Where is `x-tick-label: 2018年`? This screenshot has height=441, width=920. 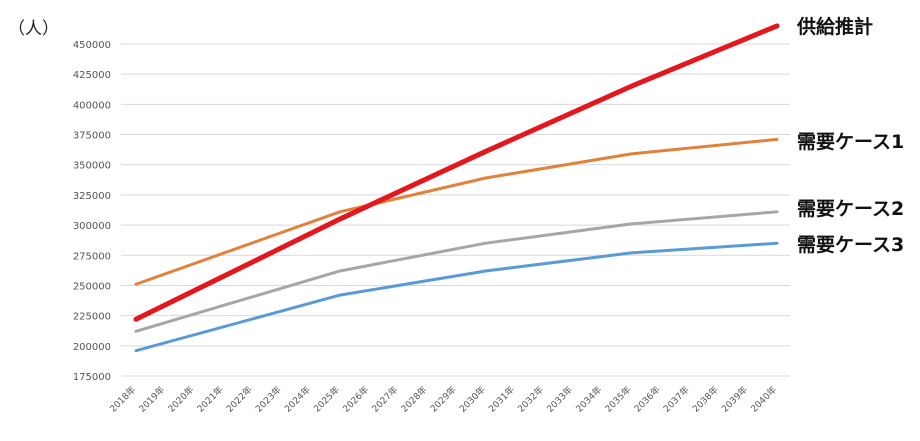
x-tick-label: 2018年 is located at coordinates (122, 399).